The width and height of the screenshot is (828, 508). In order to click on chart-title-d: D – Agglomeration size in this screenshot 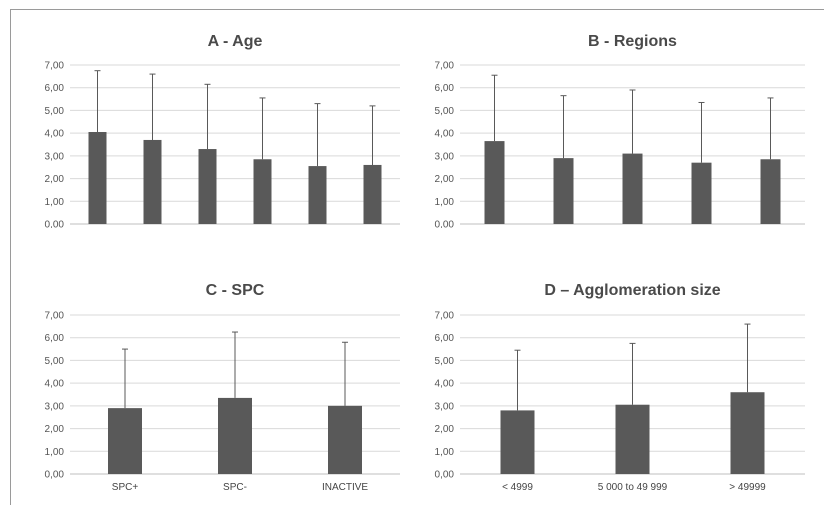, I will do `click(632, 290)`.